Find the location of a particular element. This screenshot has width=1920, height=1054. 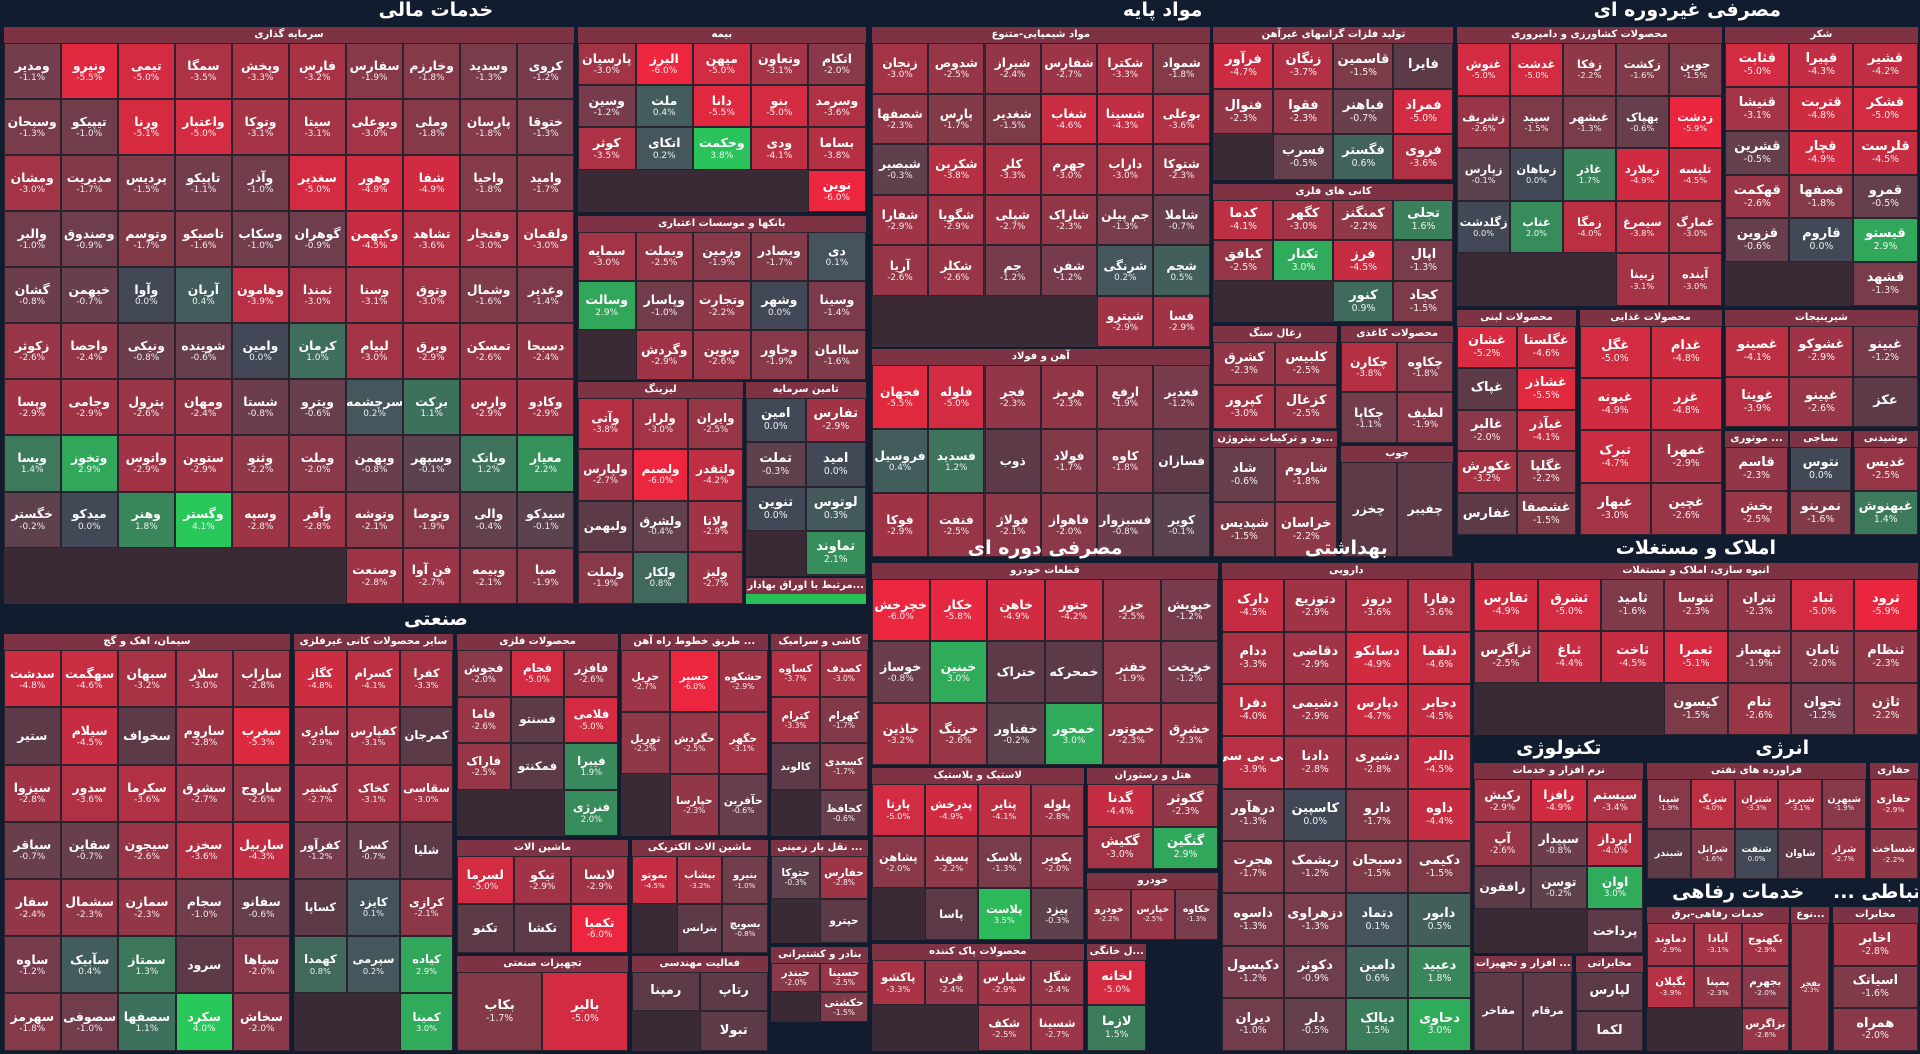

stock-name: فجهان is located at coordinates (900, 391).